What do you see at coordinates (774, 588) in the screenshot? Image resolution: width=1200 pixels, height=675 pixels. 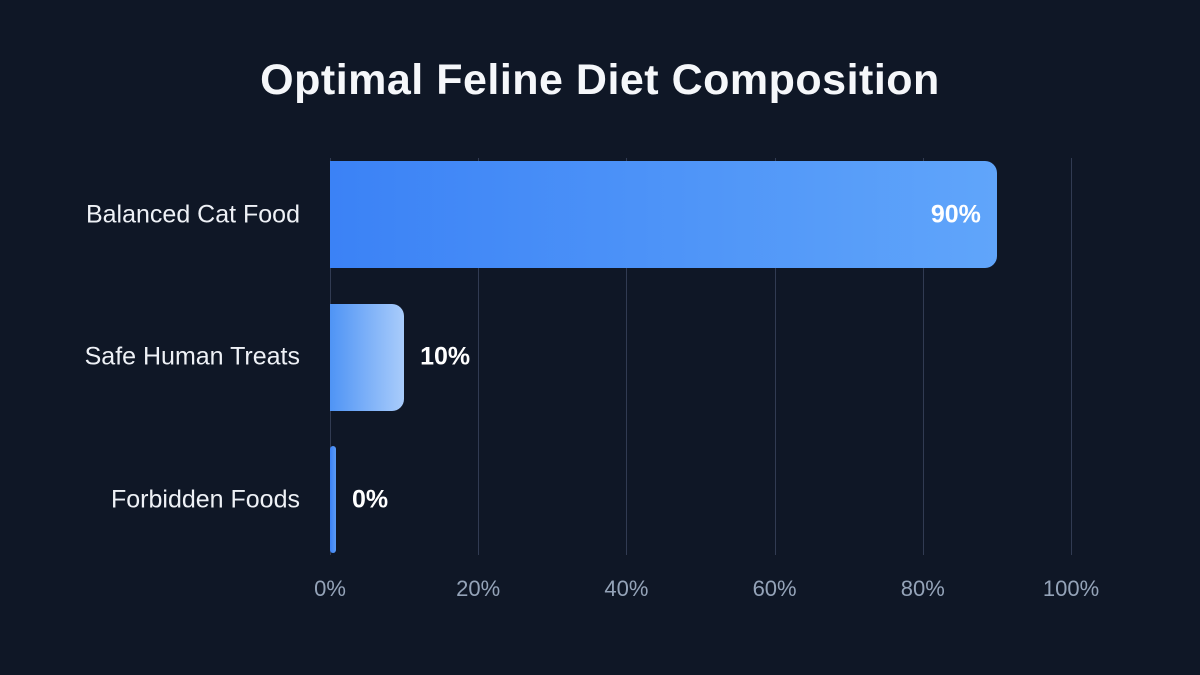 I see `x-tick-label: 60%` at bounding box center [774, 588].